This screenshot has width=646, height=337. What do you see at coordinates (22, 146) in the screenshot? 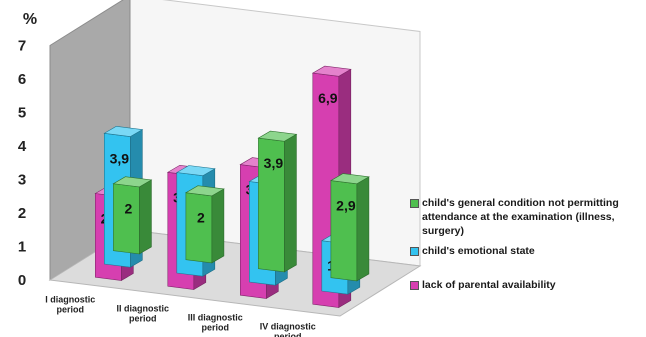
I see `y-tick-label: 4` at bounding box center [22, 146].